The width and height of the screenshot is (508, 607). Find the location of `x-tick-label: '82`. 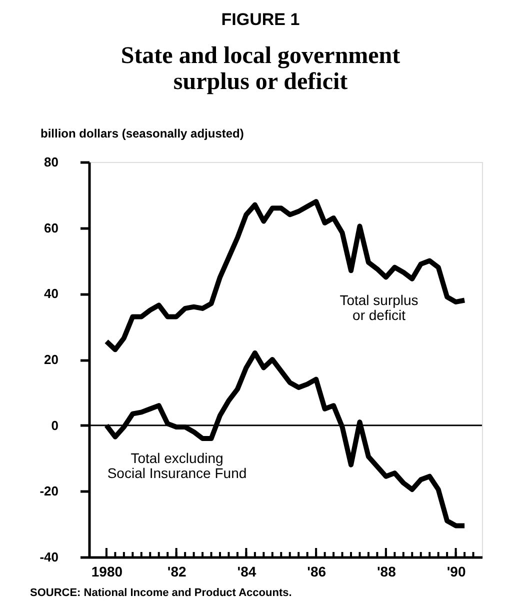

x-tick-label: '82 is located at coordinates (176, 572).